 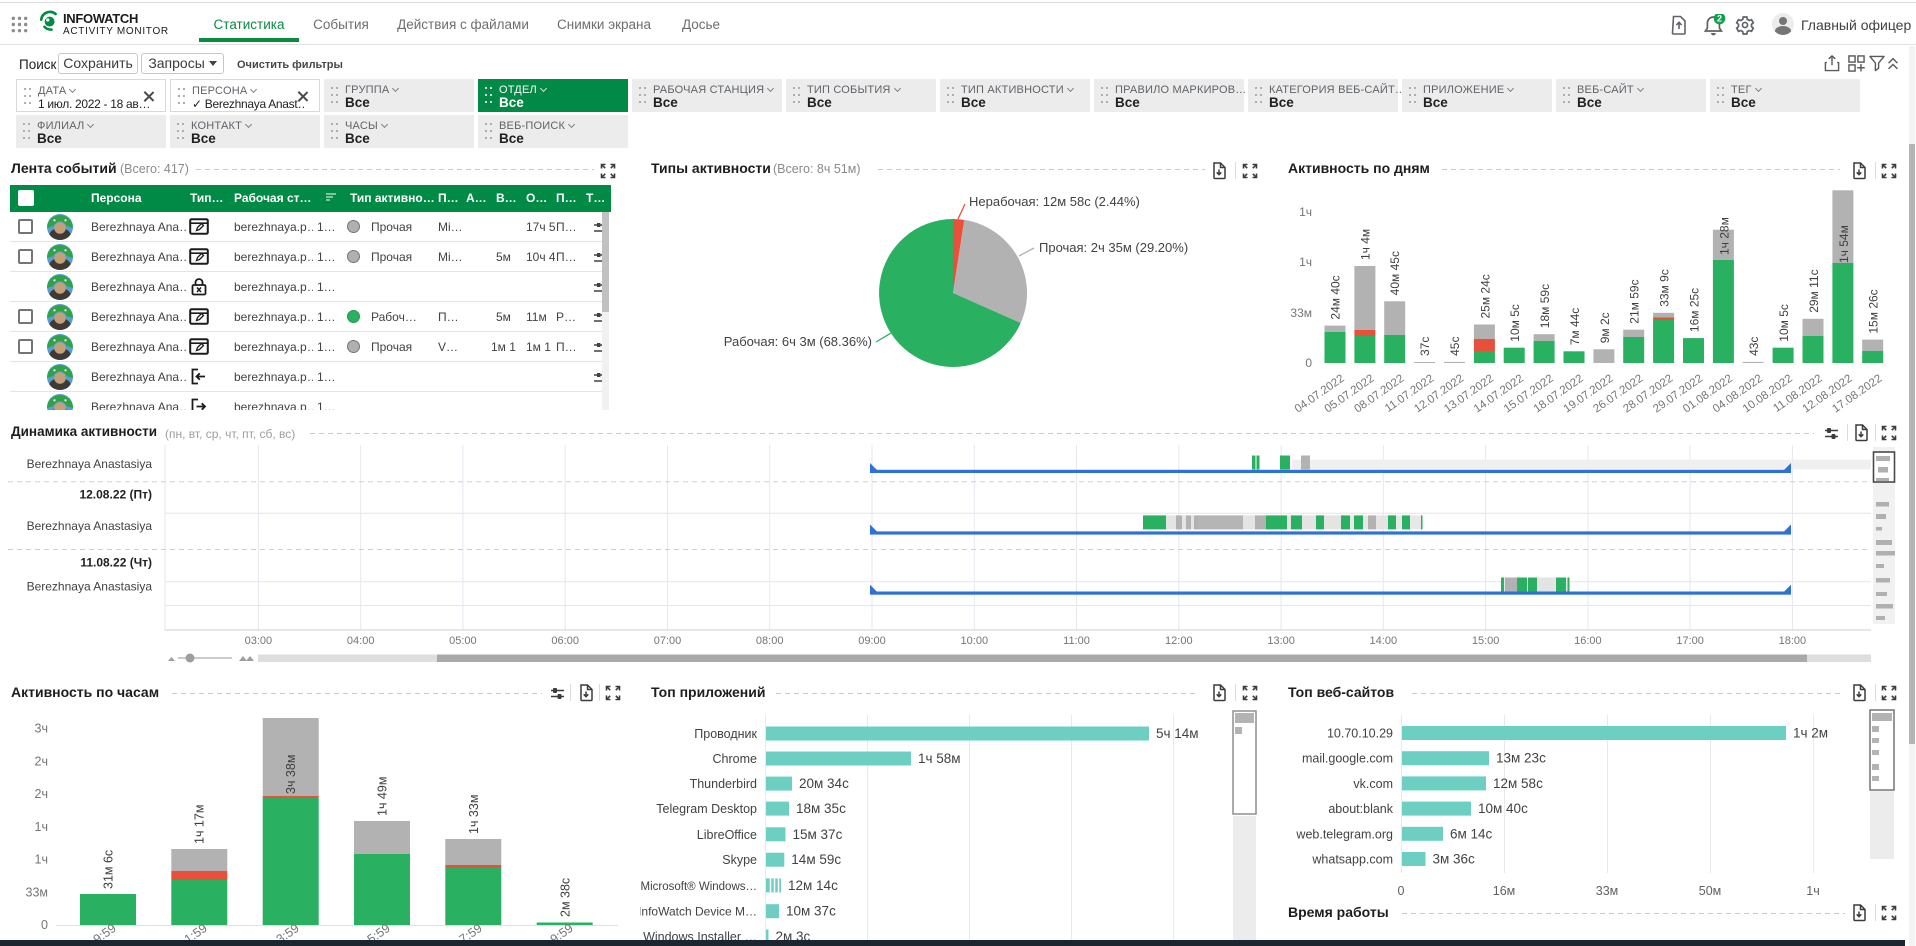 What do you see at coordinates (1471, 833) in the screenshot?
I see `svg-text: 6м 14с` at bounding box center [1471, 833].